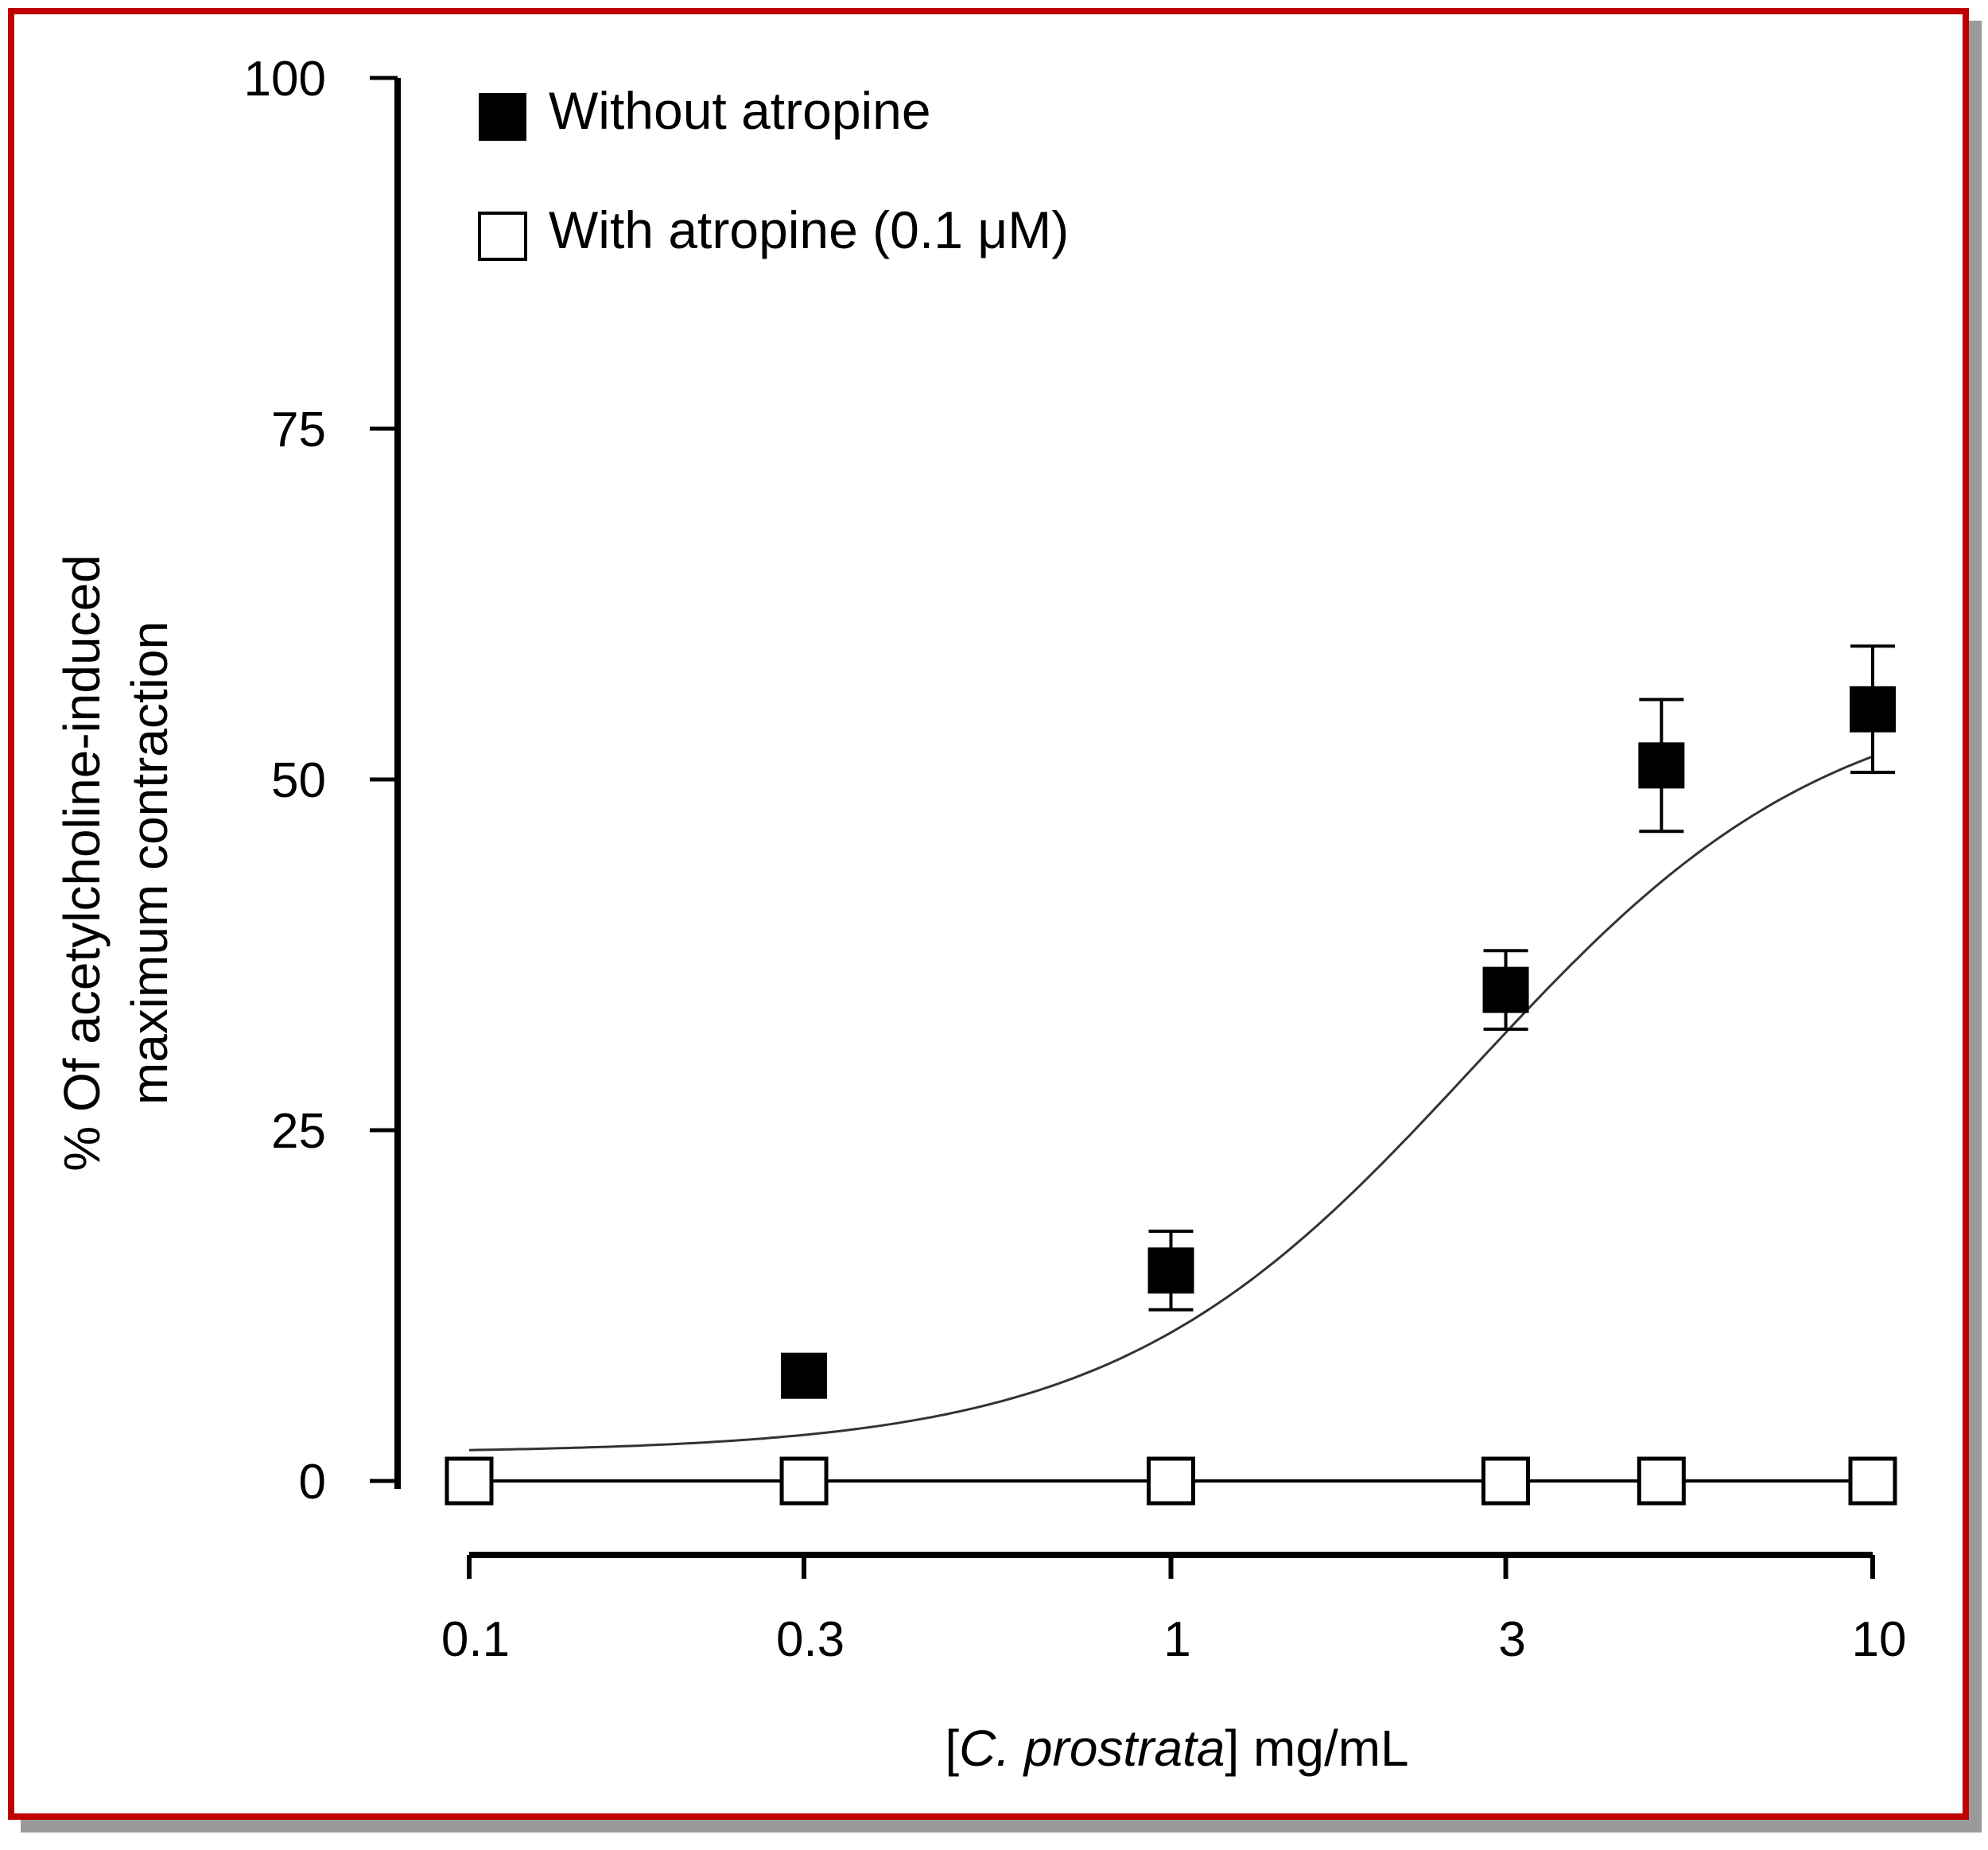 The height and width of the screenshot is (1850, 1988). I want to click on legend-marker-filled-square, so click(502, 117).